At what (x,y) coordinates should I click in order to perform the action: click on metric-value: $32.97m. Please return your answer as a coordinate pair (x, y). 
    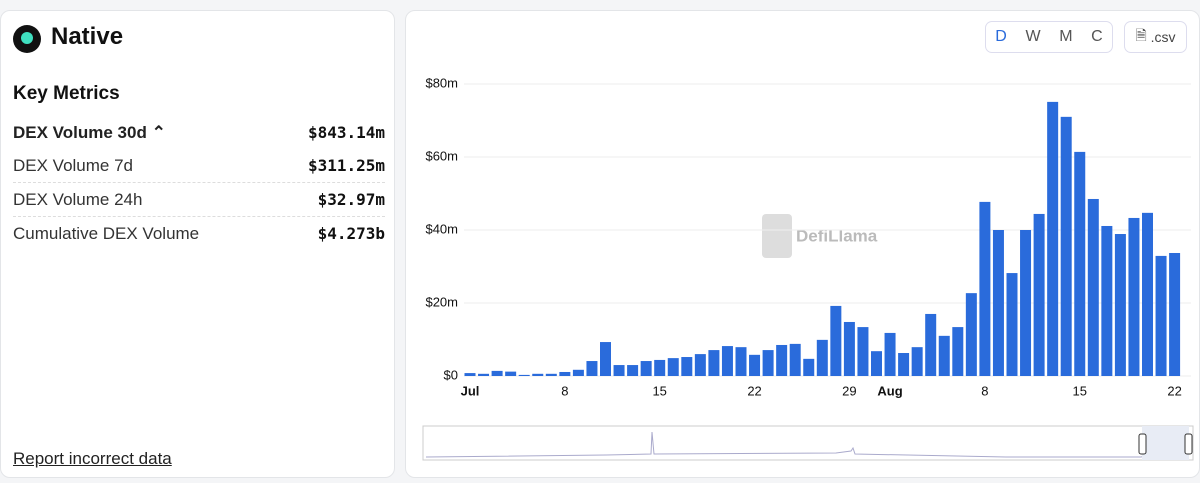
    Looking at the image, I should click on (351, 199).